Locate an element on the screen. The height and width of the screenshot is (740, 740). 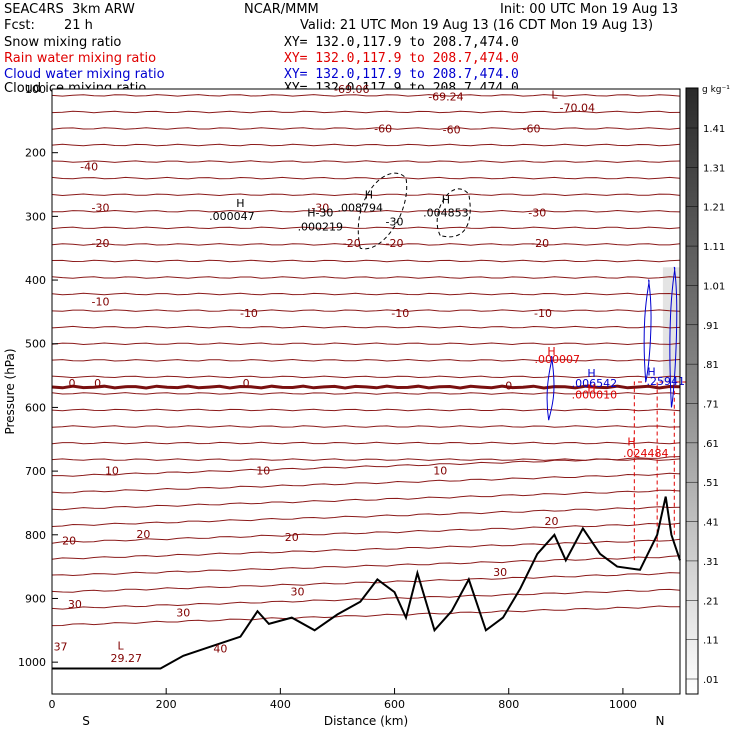
rain-water-contour is located at coordinates (639, 471).